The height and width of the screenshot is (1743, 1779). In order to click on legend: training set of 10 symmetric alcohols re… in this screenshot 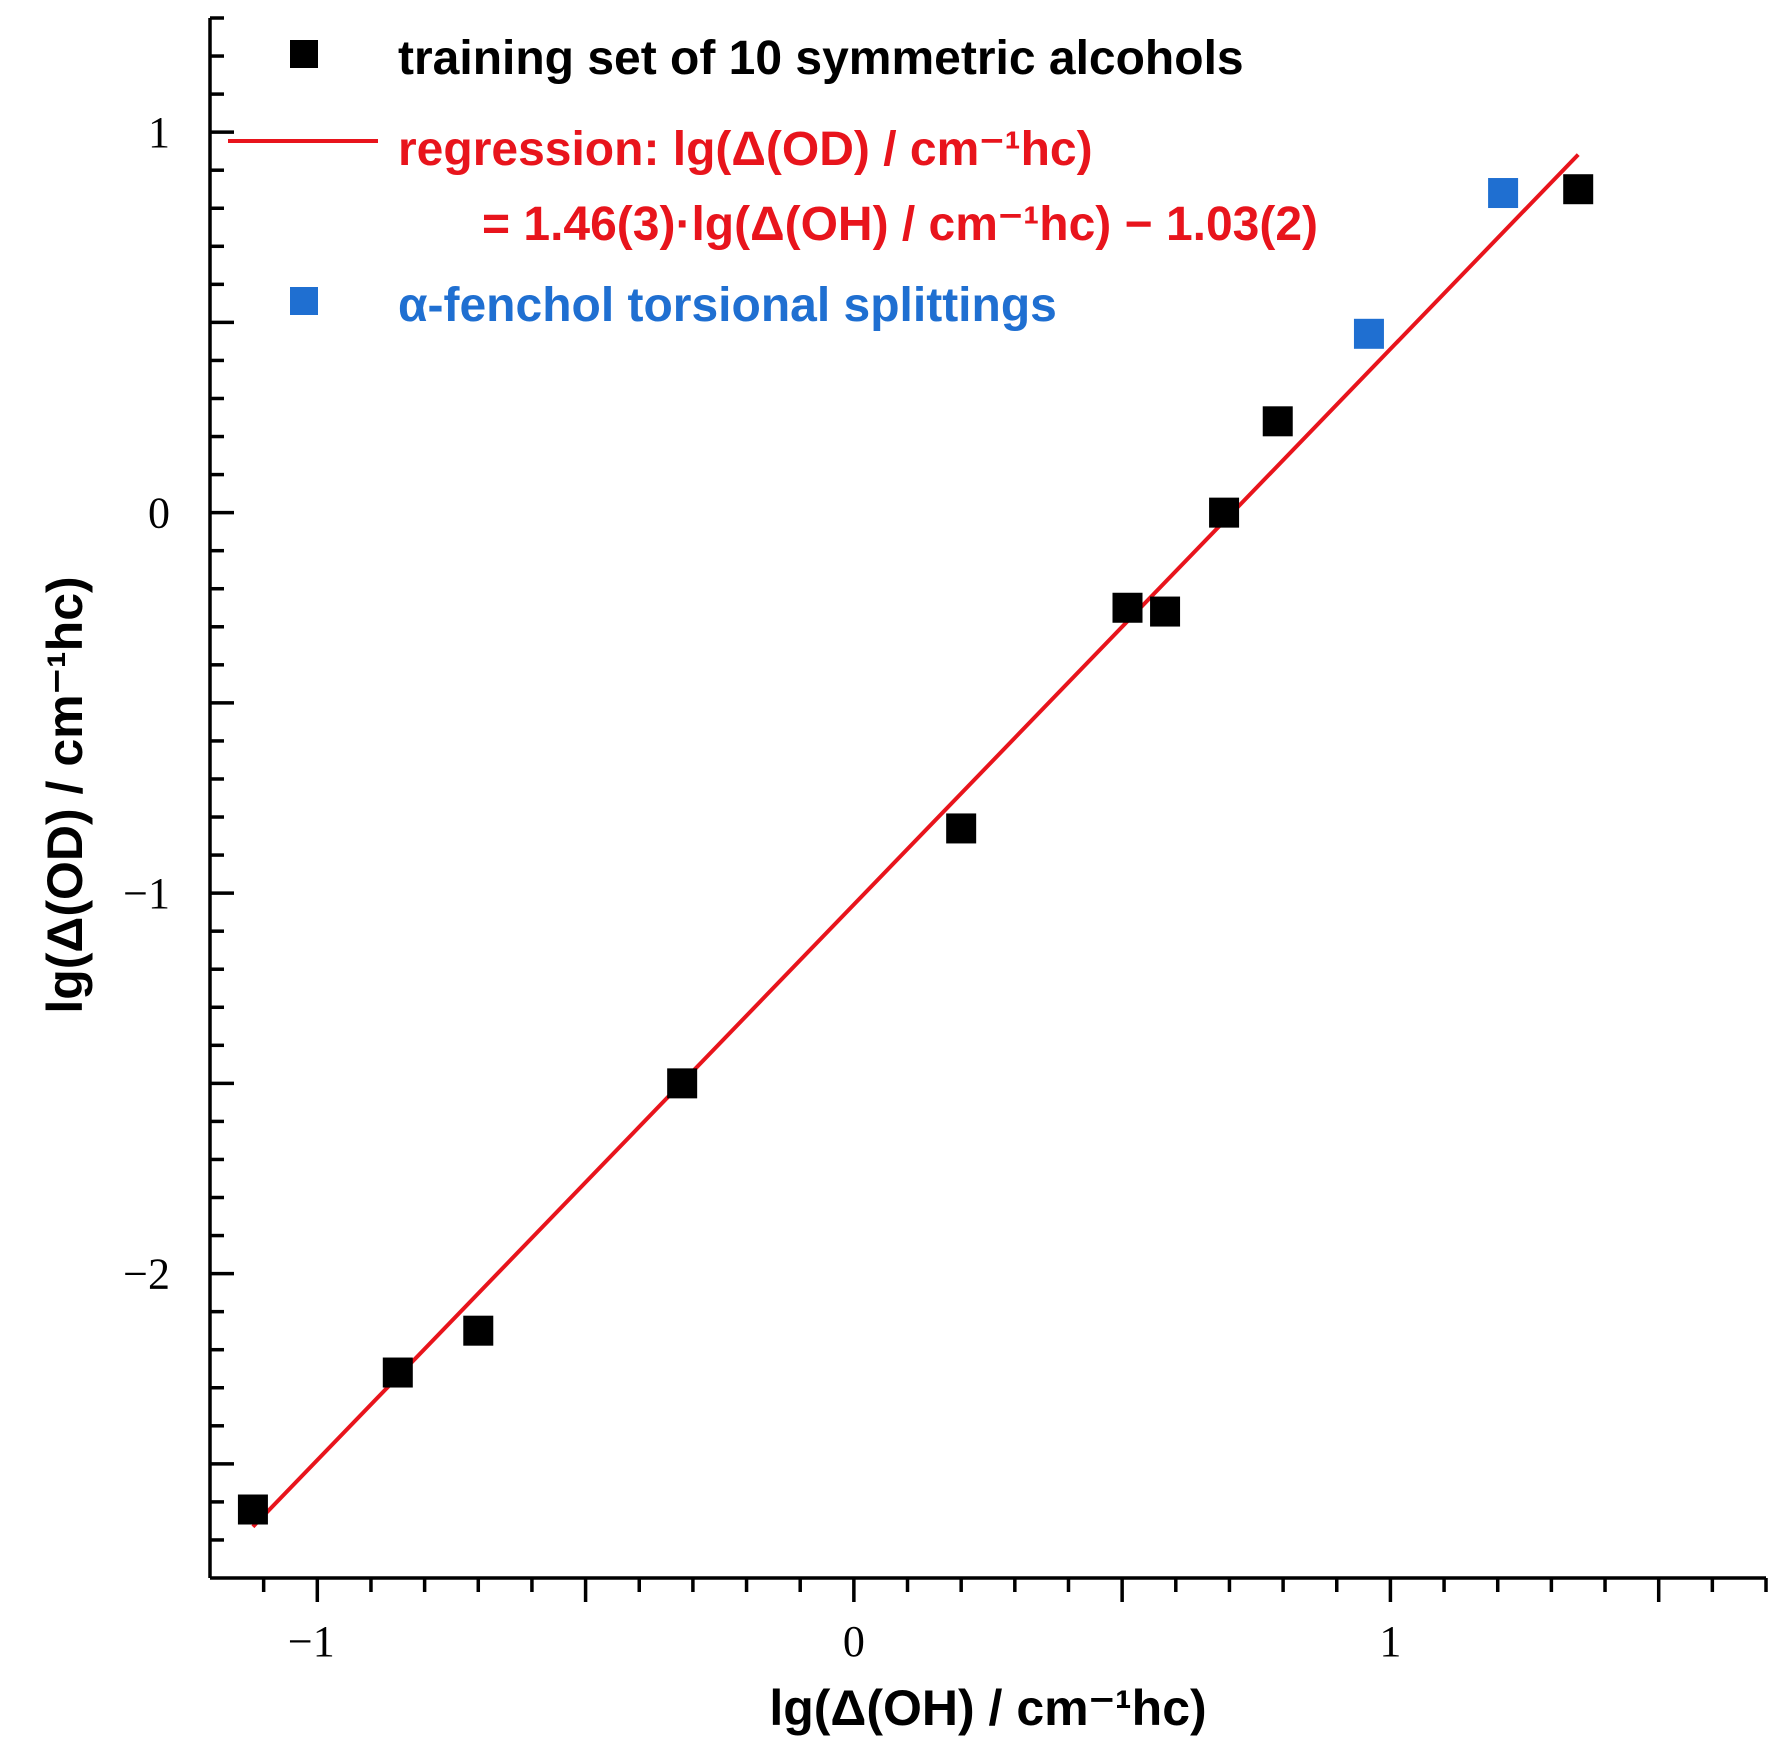, I will do `click(773, 182)`.